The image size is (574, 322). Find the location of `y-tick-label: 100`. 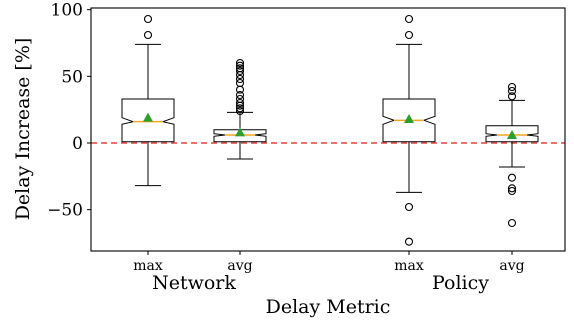

y-tick-label: 100 is located at coordinates (67, 11).